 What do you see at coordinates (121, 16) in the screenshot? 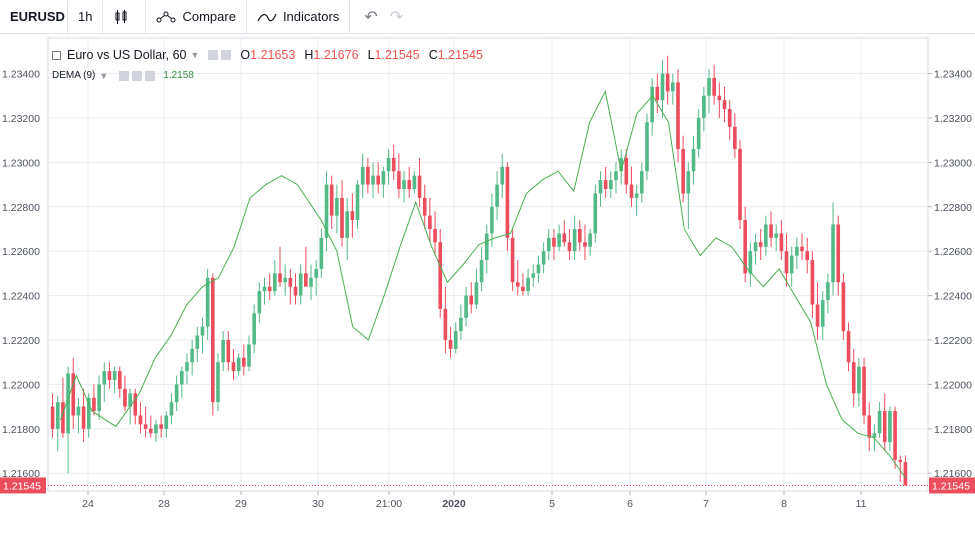
I see `candles-icon` at bounding box center [121, 16].